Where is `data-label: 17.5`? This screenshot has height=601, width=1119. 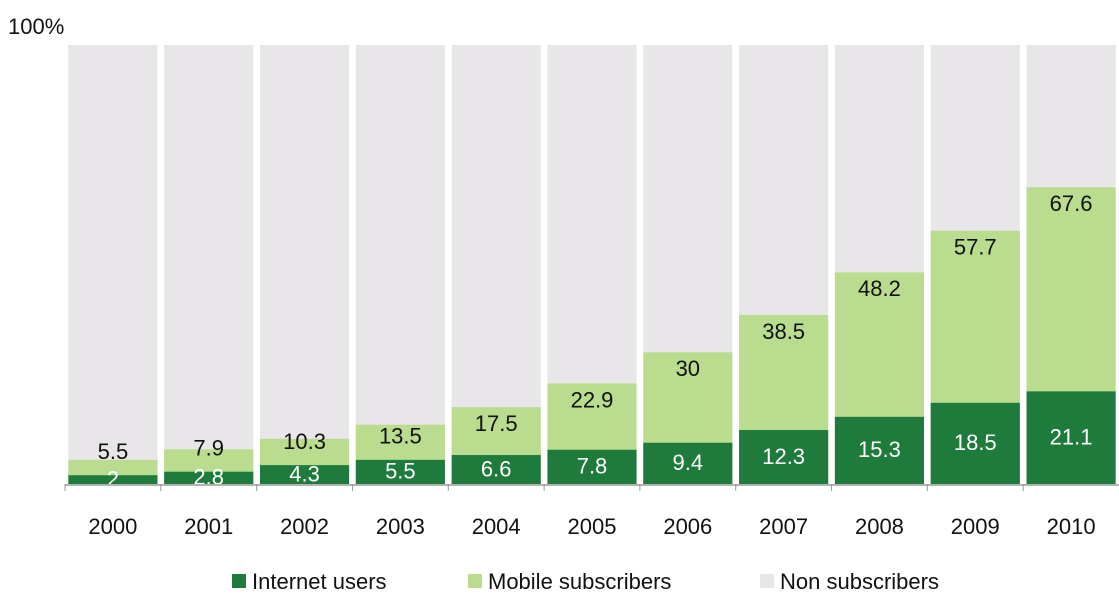 data-label: 17.5 is located at coordinates (496, 423).